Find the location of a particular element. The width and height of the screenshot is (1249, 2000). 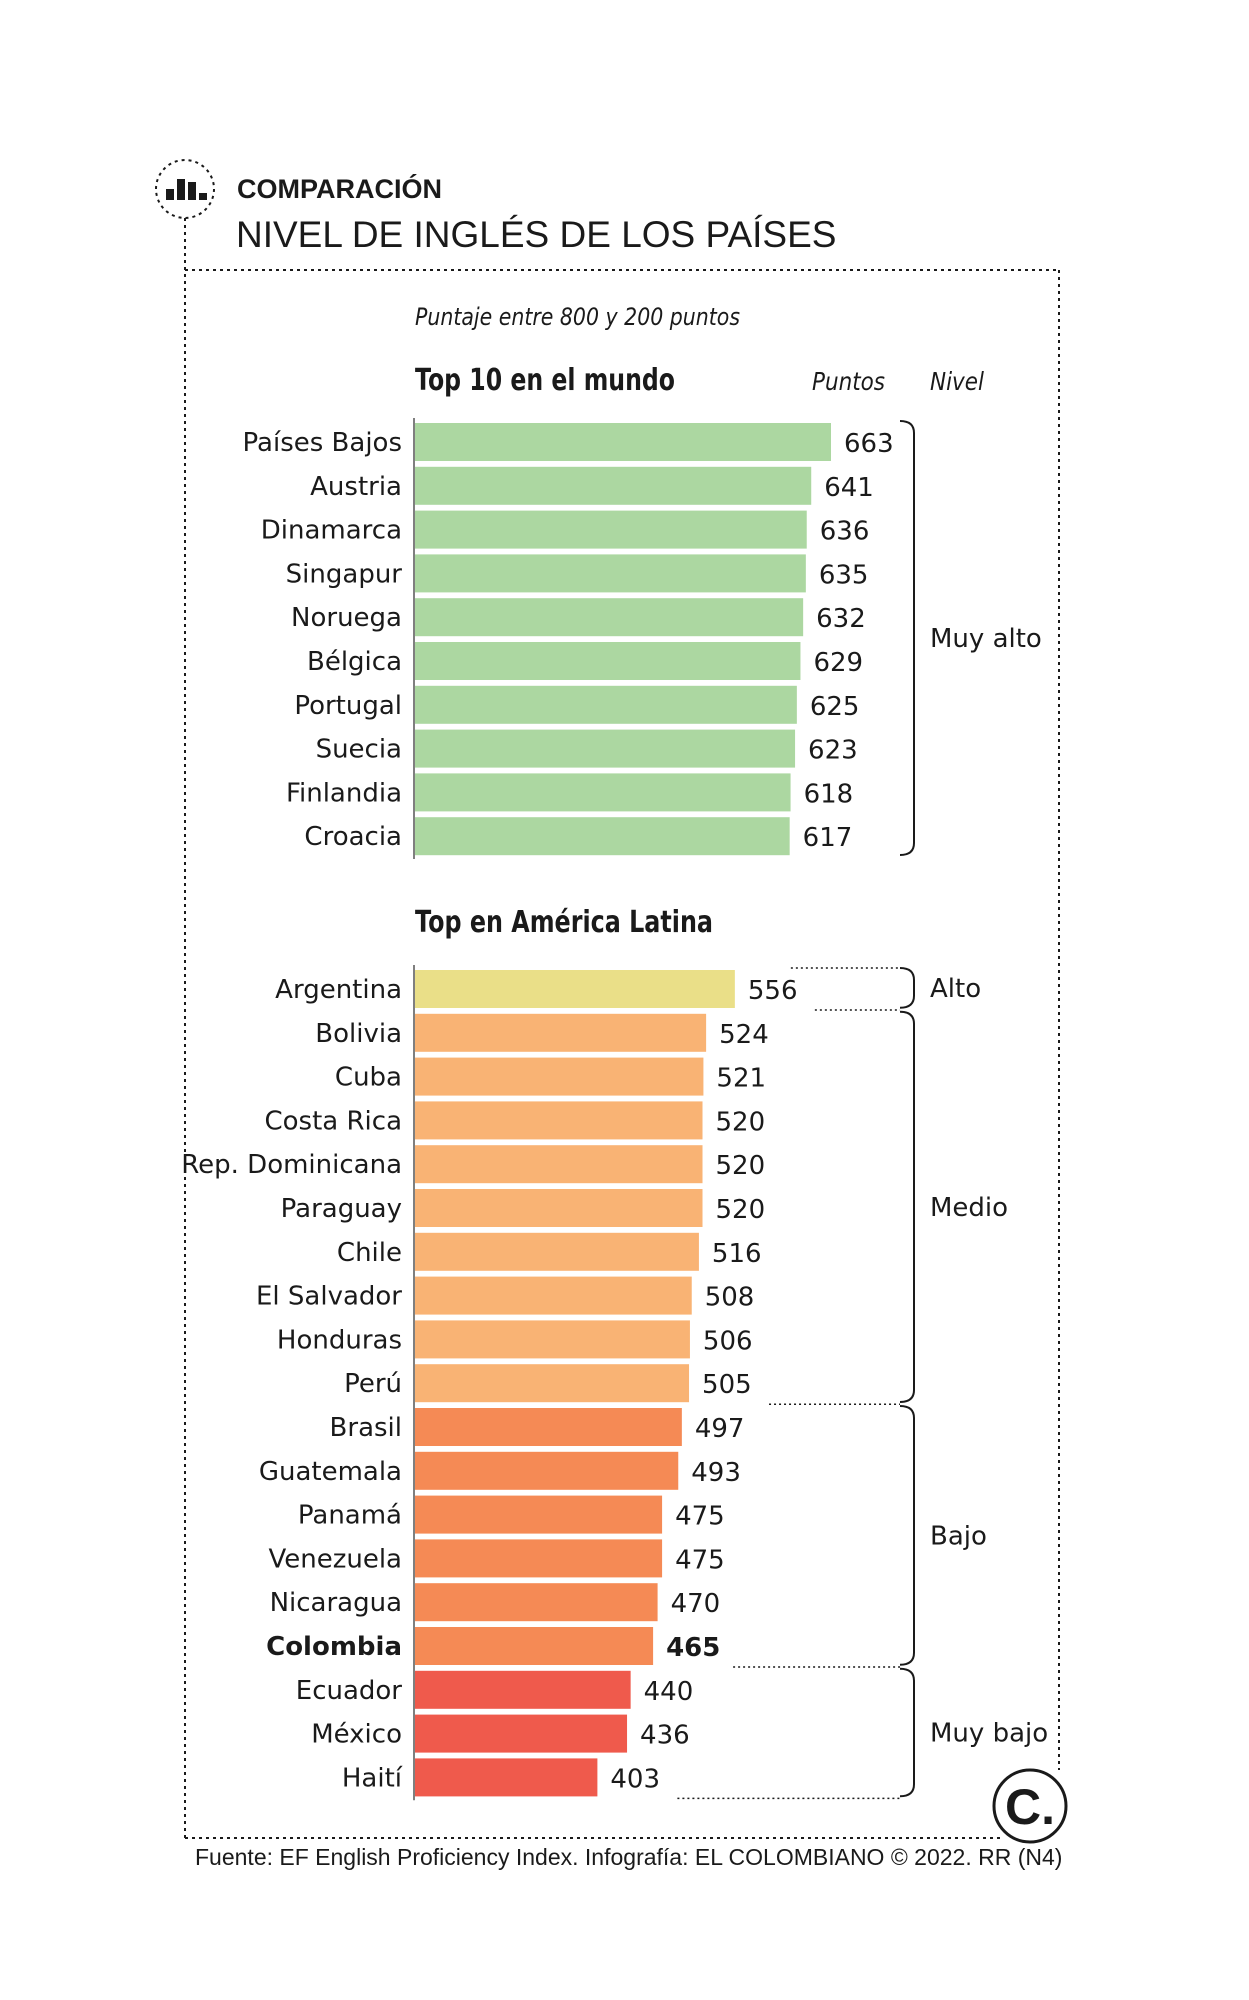

value-label: 436 is located at coordinates (665, 1736).